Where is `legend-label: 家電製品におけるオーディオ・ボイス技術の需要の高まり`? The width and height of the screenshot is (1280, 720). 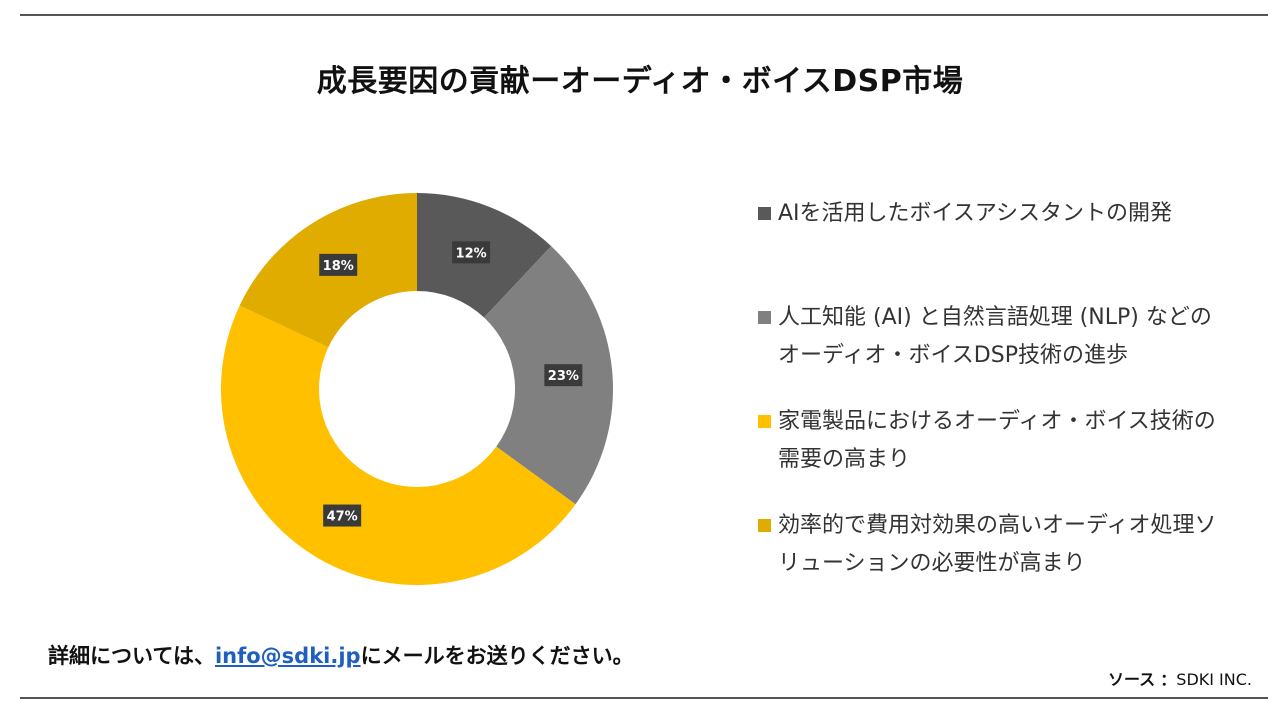
legend-label: 家電製品におけるオーディオ・ボイス技術の需要の高まり is located at coordinates (997, 440).